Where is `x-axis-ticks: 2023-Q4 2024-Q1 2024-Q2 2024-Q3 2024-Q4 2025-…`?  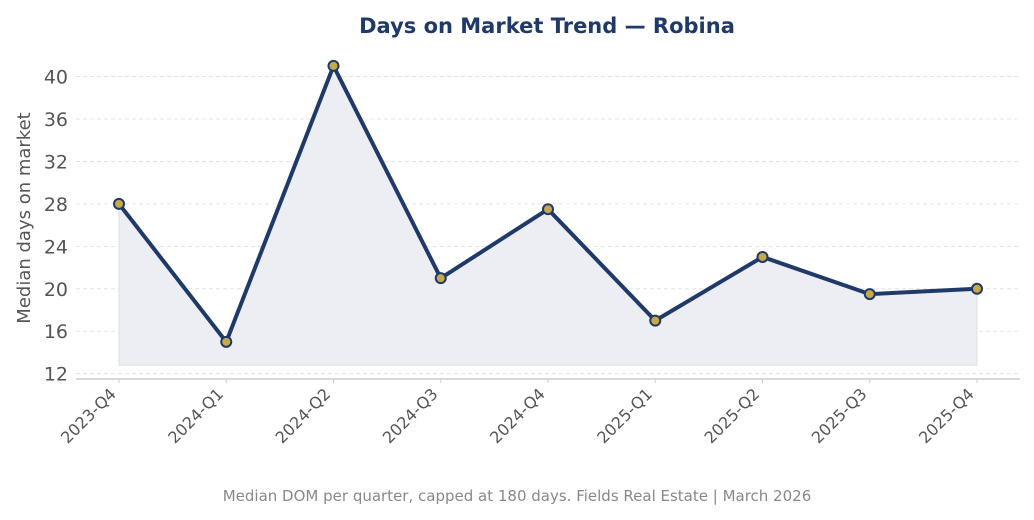
x-axis-ticks: 2023-Q4 2024-Q1 2024-Q2 2024-Q3 2024-Q4 2025-… is located at coordinates (517, 413).